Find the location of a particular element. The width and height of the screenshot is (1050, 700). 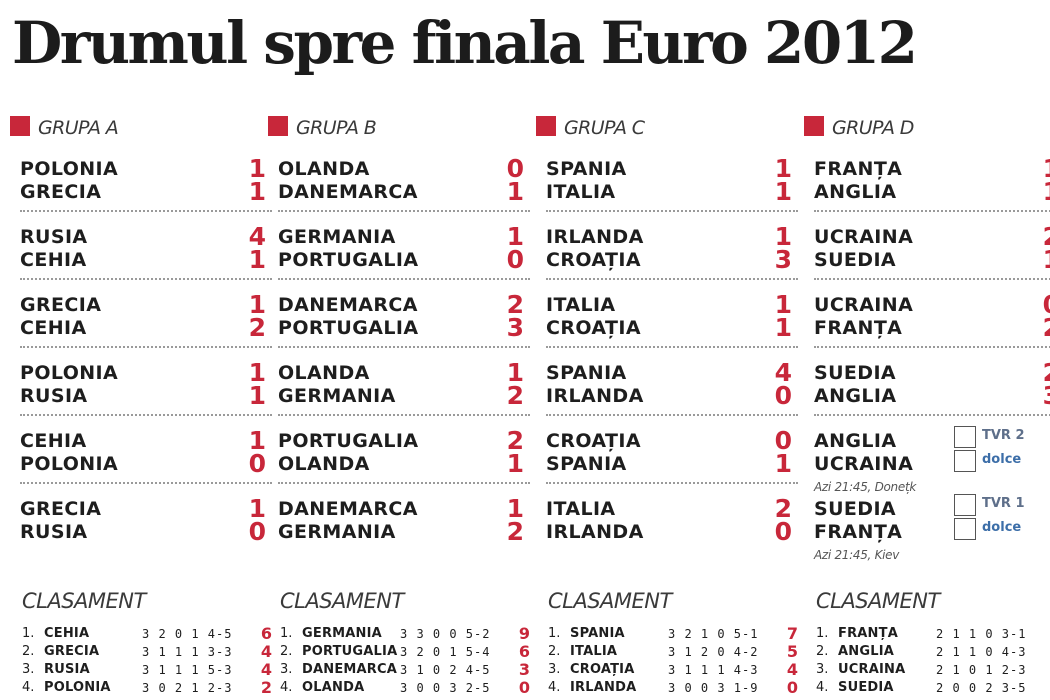

standings-row: 4. OLANDA 3 0 0 3 2-5 0 is located at coordinates (405, 688).